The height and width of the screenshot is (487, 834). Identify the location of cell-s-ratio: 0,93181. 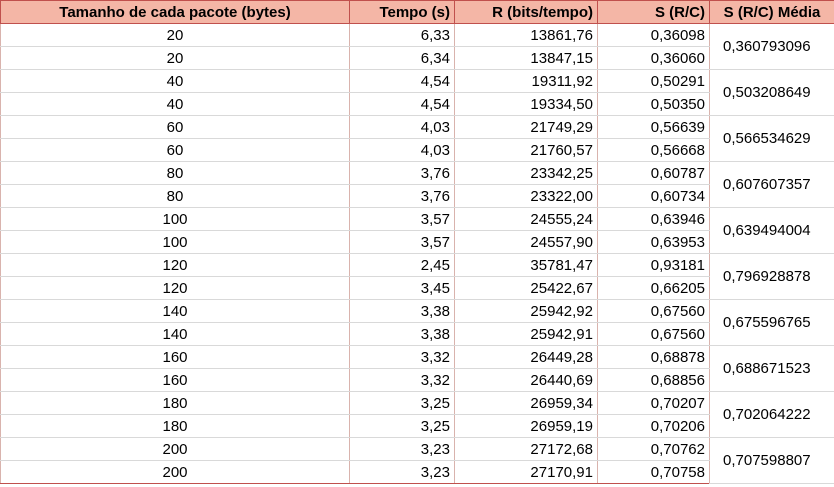
(653, 265).